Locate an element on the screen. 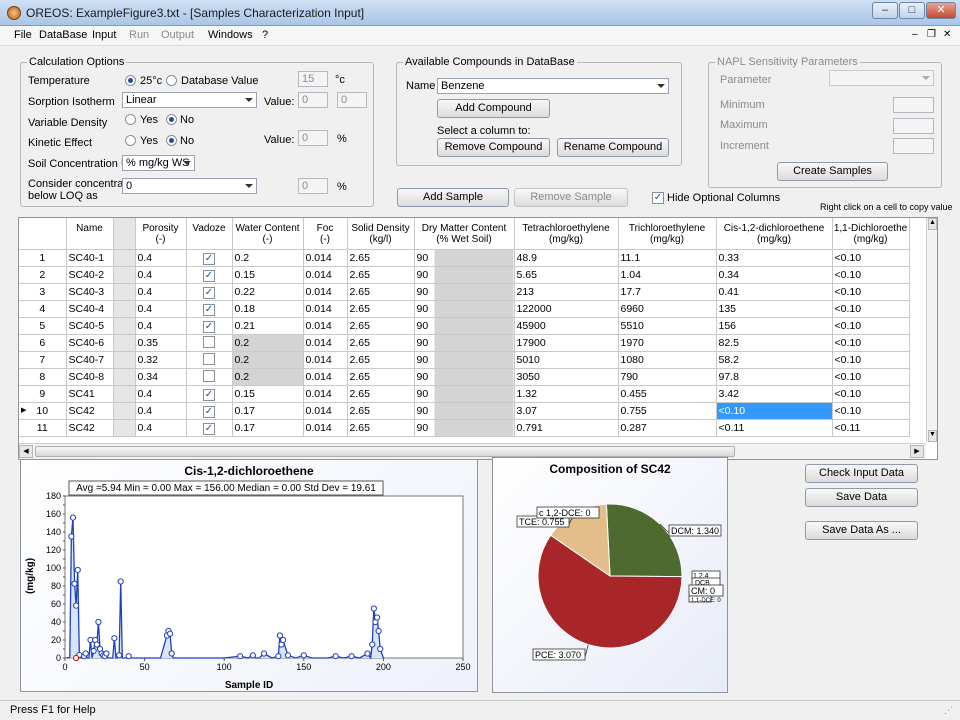 The image size is (960, 720). cell-cis-dce: 135 is located at coordinates (774, 309).